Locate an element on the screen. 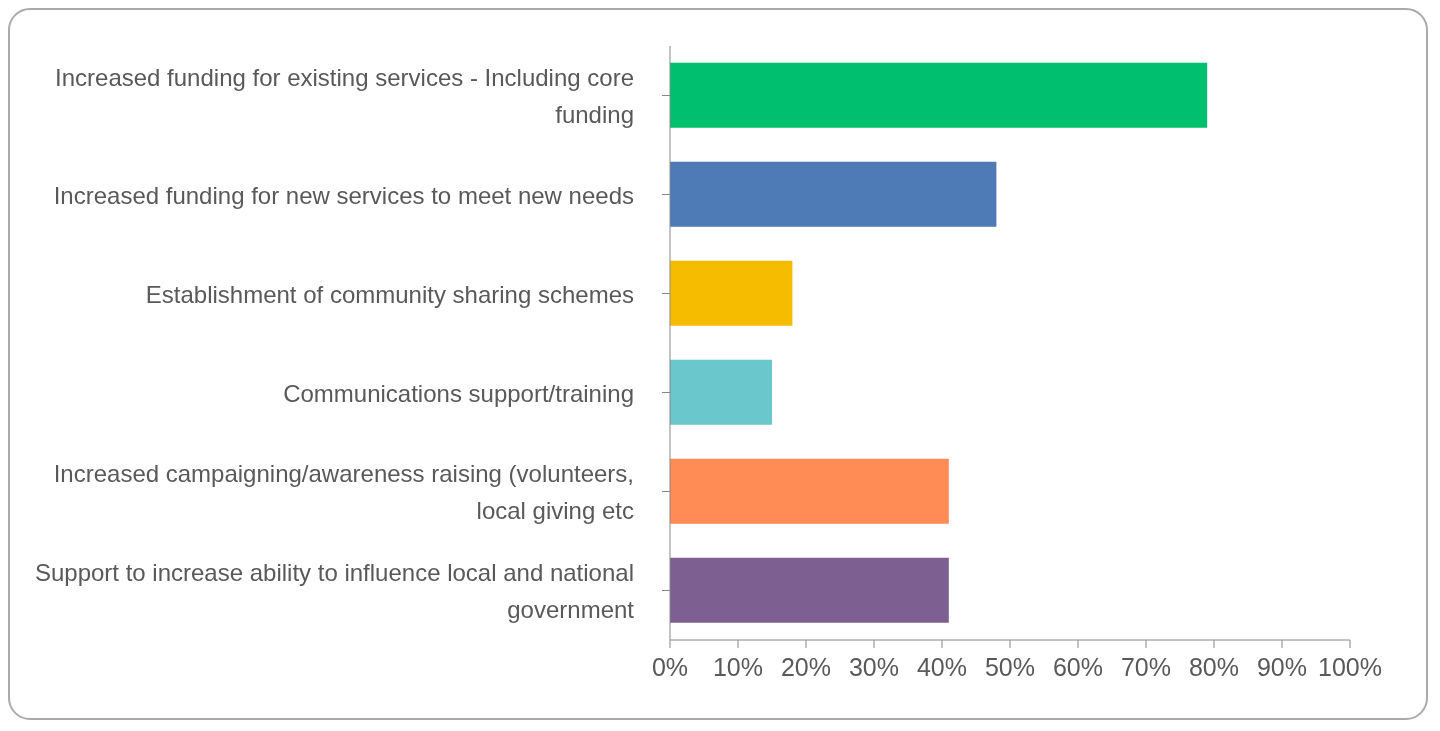 This screenshot has height=731, width=1440. y-tick-label: Communications support/training is located at coordinates (458, 392).